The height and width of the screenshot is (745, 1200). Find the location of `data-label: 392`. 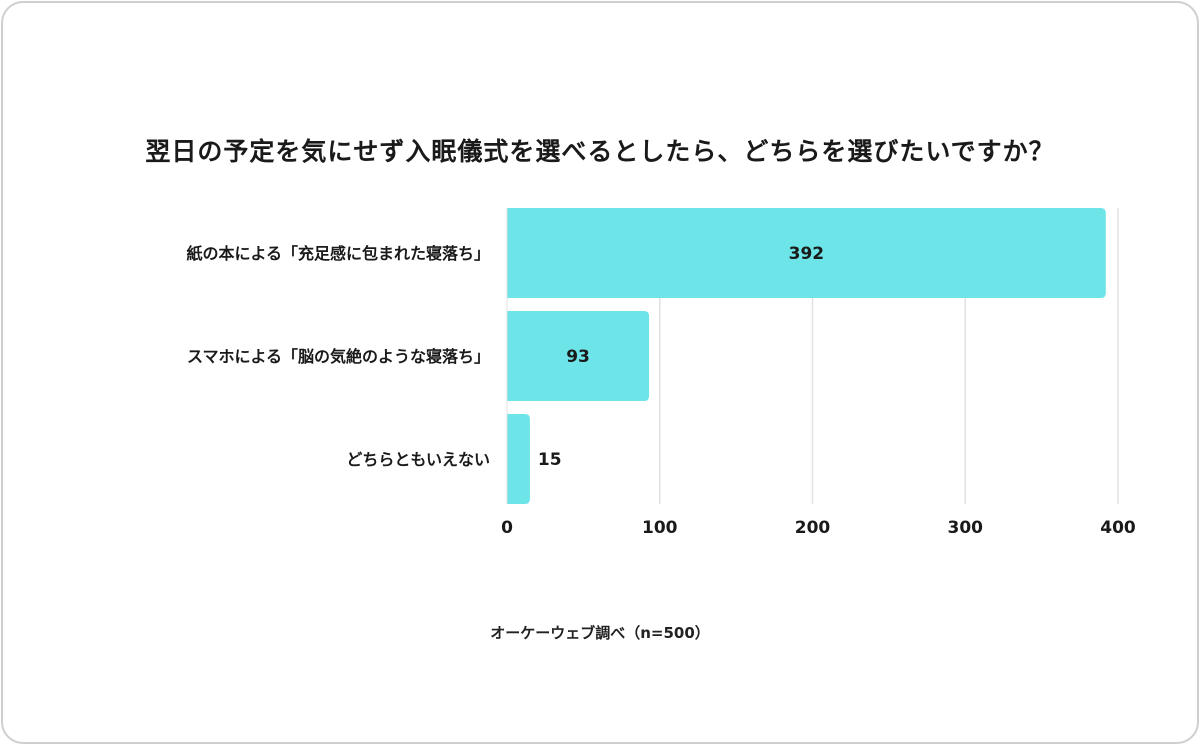

data-label: 392 is located at coordinates (807, 254).